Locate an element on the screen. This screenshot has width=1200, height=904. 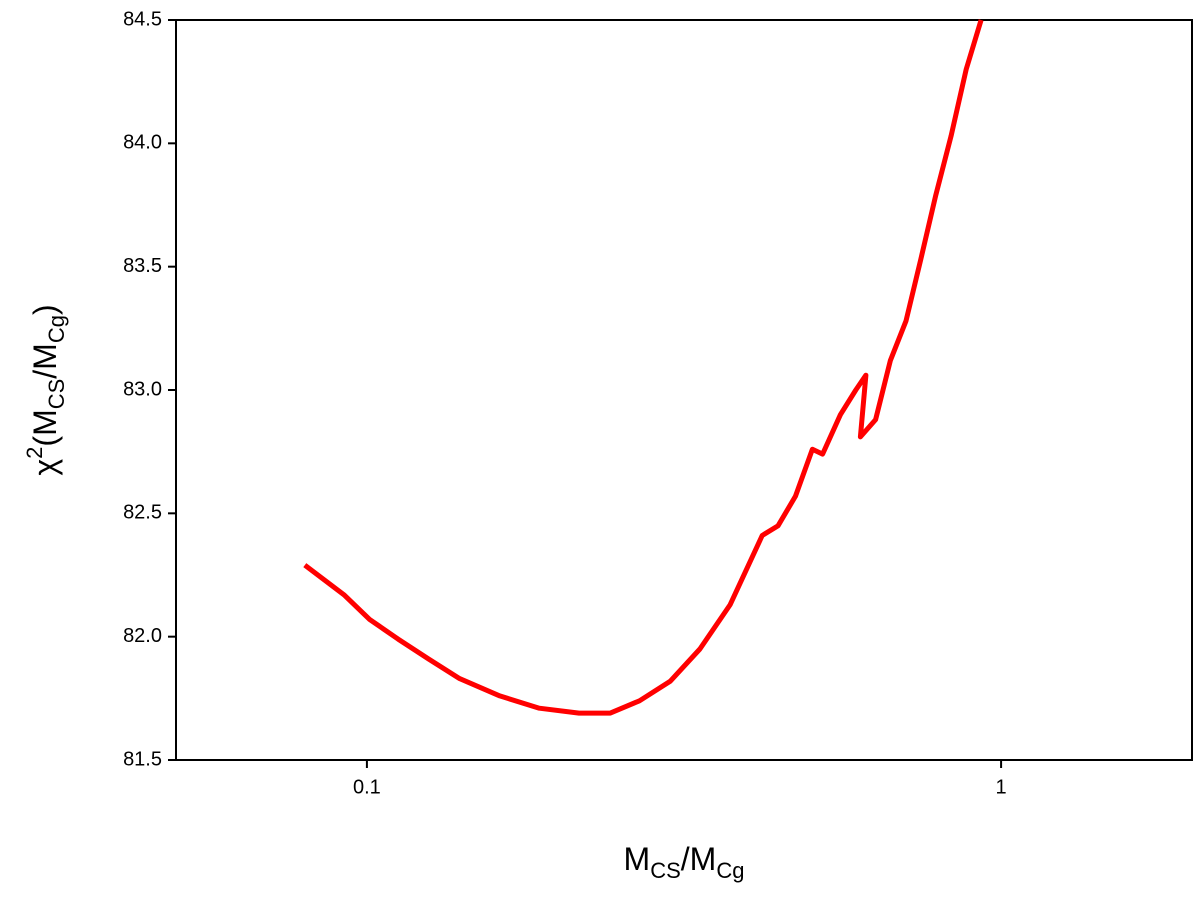
x-label-part: /M is located at coordinates (699, 859).